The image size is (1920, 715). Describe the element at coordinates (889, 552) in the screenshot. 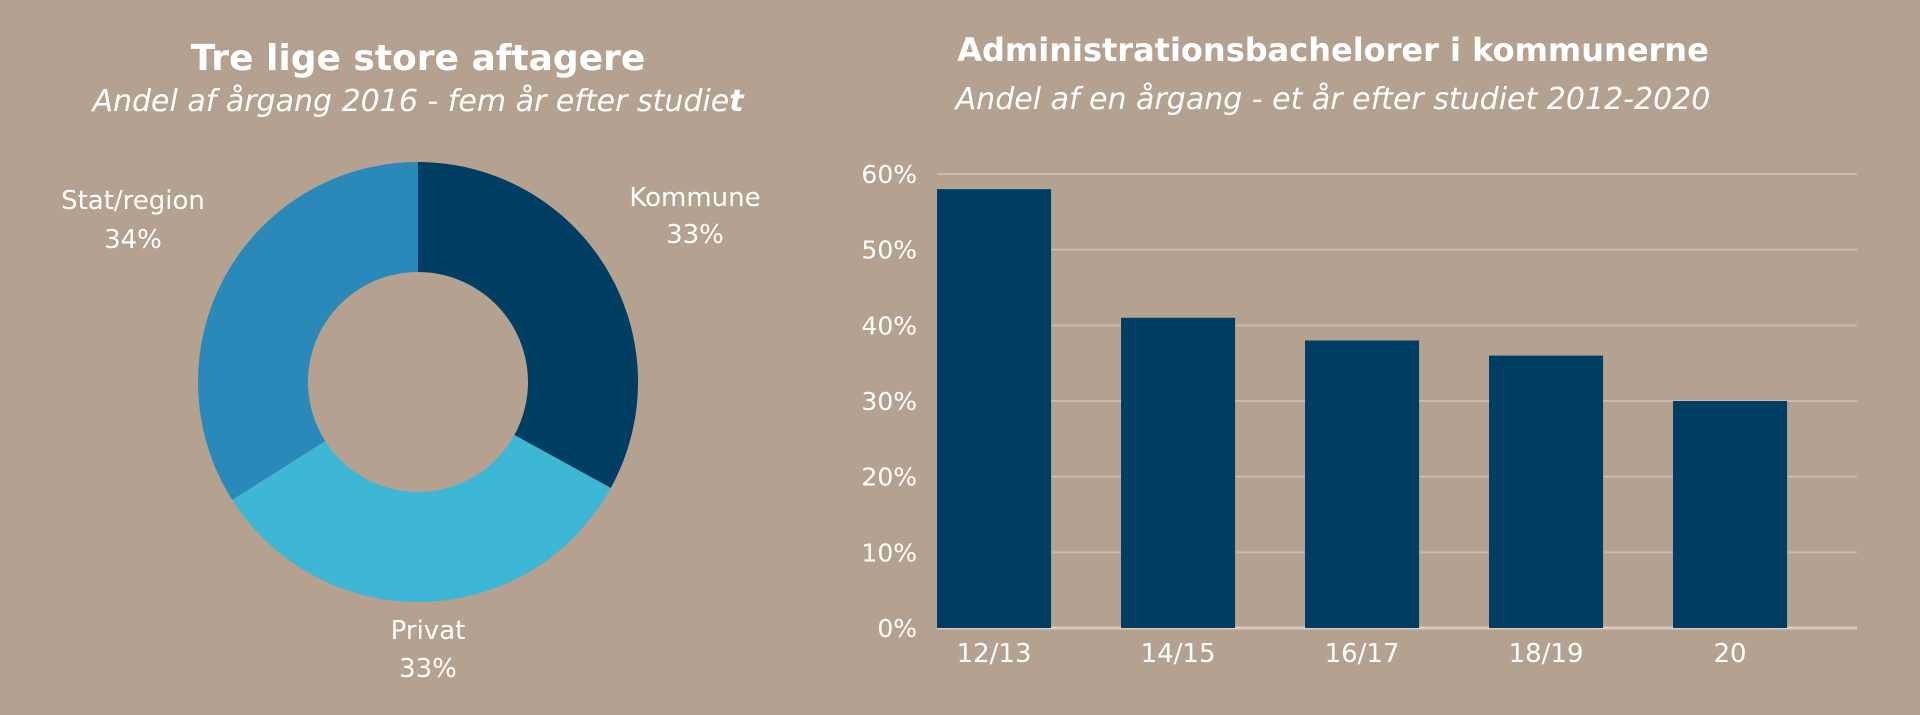

I see `y-tick-label: 10%` at that location.